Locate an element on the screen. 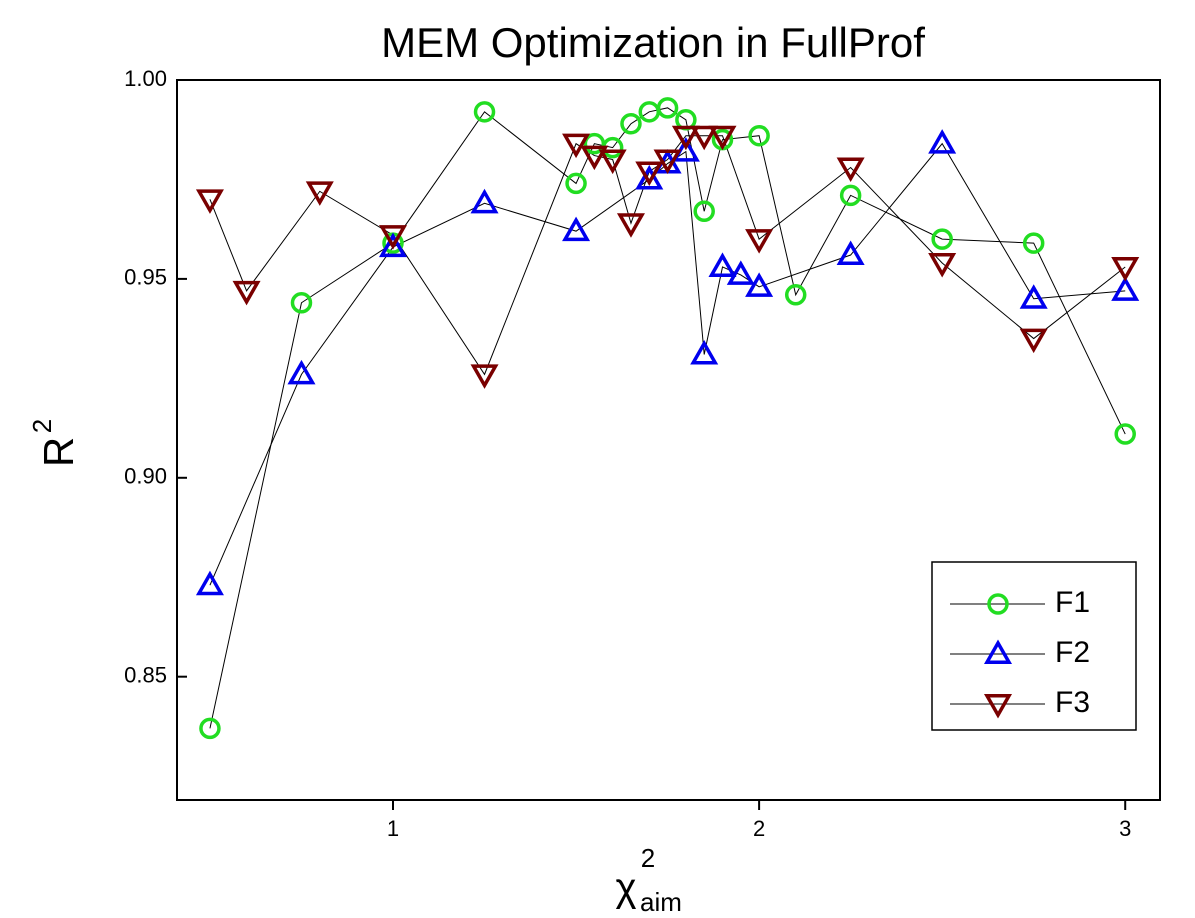  y-label-sup: 2 is located at coordinates (42, 426).